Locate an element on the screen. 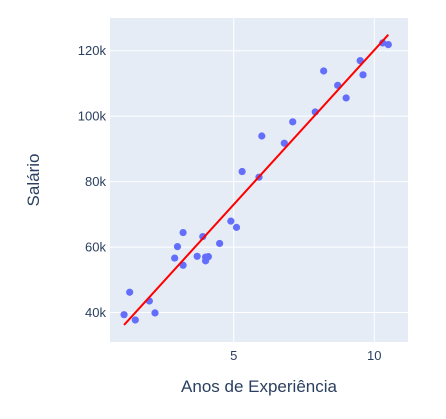 The image size is (446, 419). x-tick-label: 10 is located at coordinates (374, 355).